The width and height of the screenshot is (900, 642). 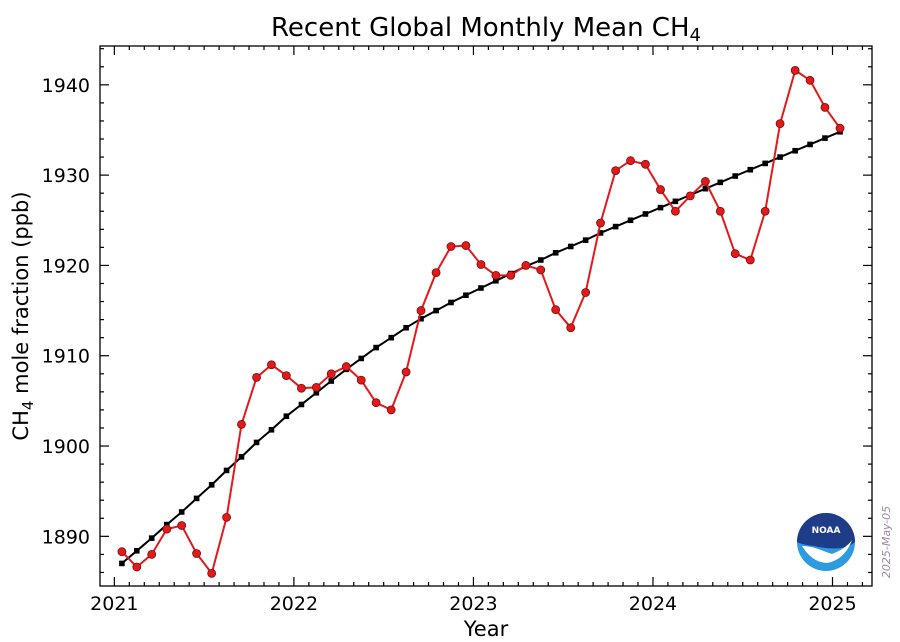 What do you see at coordinates (66, 176) in the screenshot?
I see `y-tick-label: 1930` at bounding box center [66, 176].